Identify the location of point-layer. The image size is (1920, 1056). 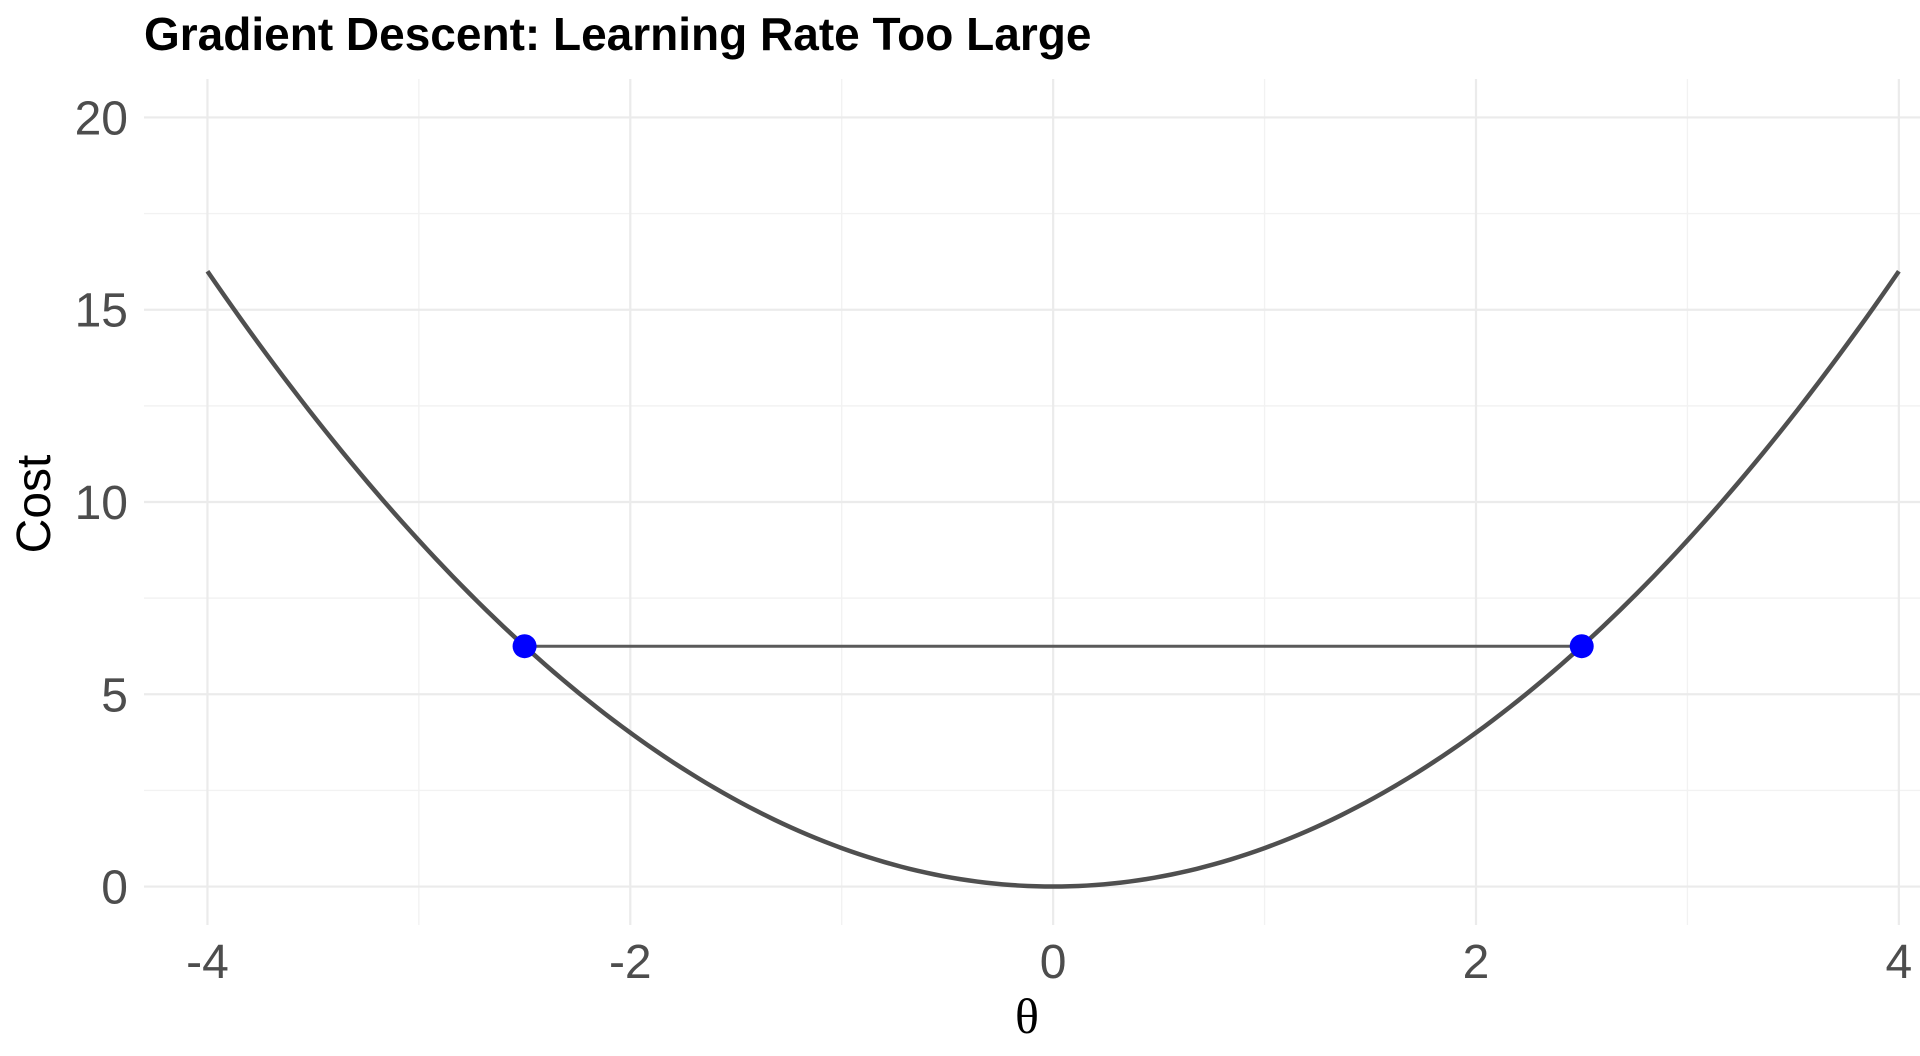
(1053, 646).